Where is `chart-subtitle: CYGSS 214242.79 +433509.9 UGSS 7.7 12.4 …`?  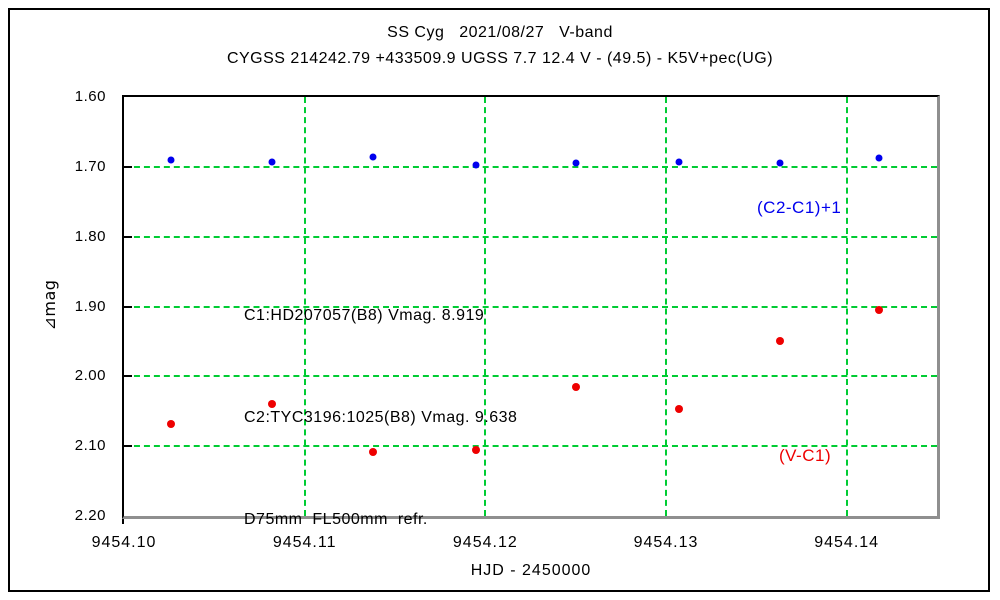 chart-subtitle: CYGSS 214242.79 +433509.9 UGSS 7.7 12.4 … is located at coordinates (500, 58).